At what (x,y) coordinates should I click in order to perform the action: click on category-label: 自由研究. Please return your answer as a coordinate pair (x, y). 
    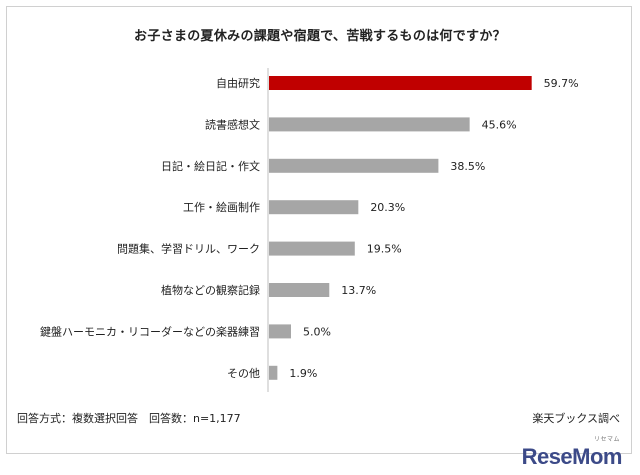
    Looking at the image, I should click on (238, 83).